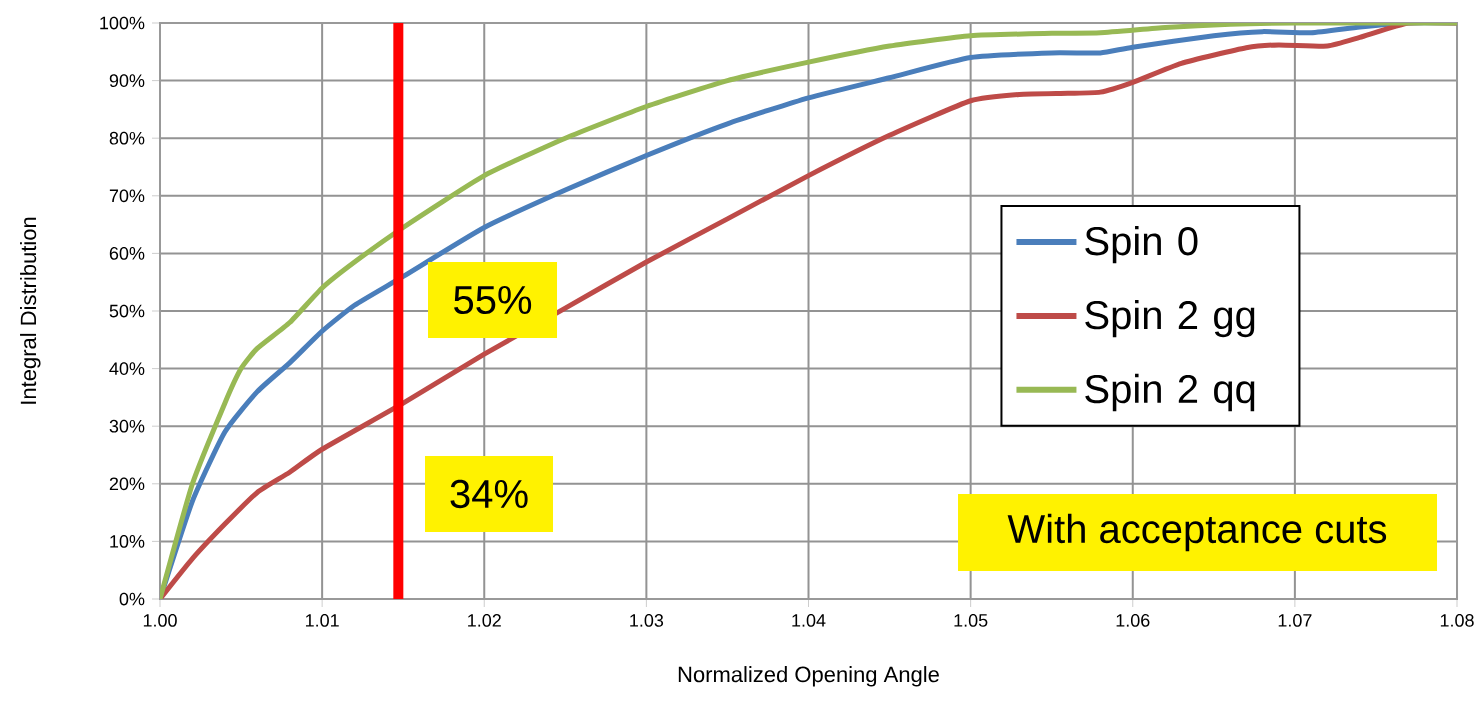  Describe the element at coordinates (322, 620) in the screenshot. I see `x-tick-label: 1.01` at that location.